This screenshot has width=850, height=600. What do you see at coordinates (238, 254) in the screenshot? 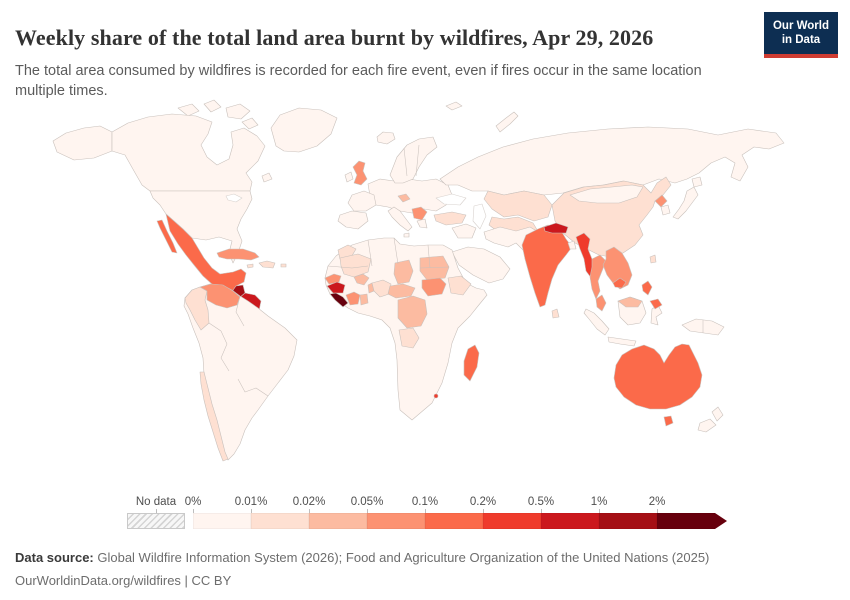
I see `country-cuba` at bounding box center [238, 254].